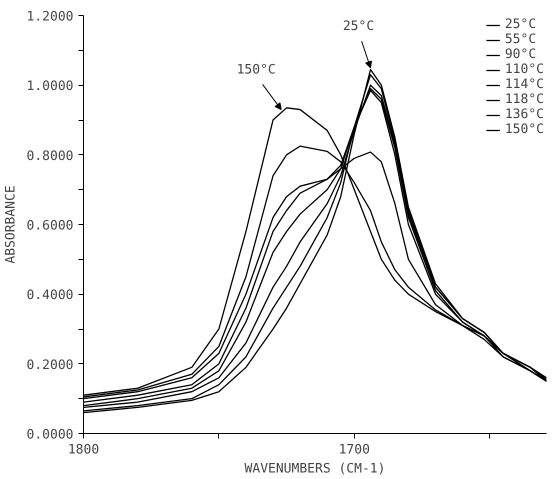 The width and height of the screenshot is (556, 479). I want to click on legend-label: 150°C, so click(524, 129).